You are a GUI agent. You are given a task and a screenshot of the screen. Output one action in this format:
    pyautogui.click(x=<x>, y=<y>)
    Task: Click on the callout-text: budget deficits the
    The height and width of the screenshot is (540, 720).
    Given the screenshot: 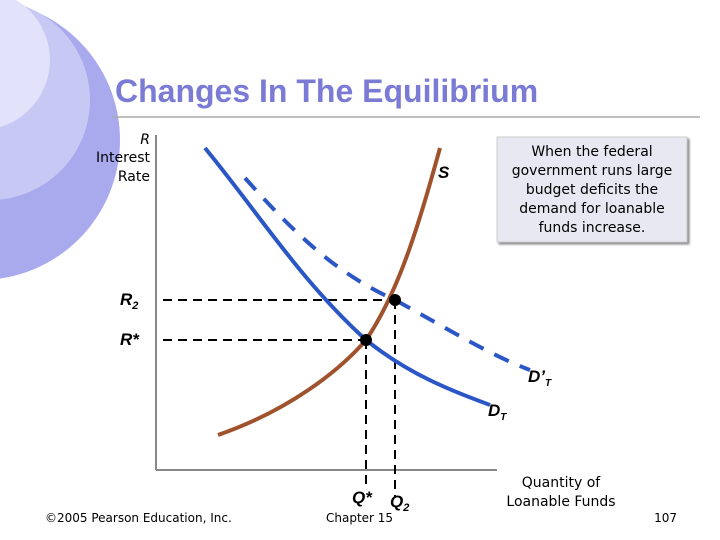 What is the action you would take?
    pyautogui.click(x=592, y=190)
    